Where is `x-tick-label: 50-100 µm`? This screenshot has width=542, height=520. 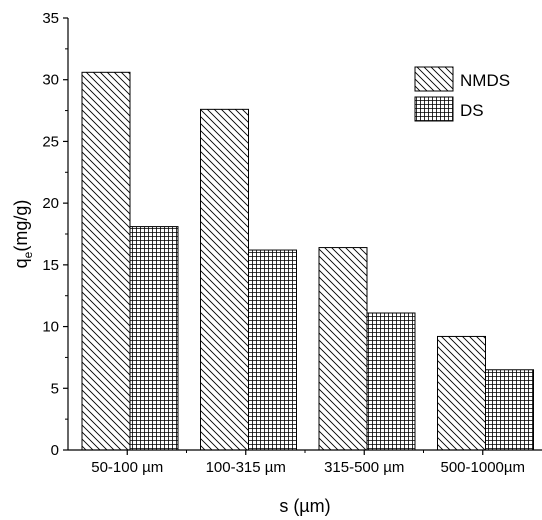
x-tick-label: 50-100 µm is located at coordinates (127, 467).